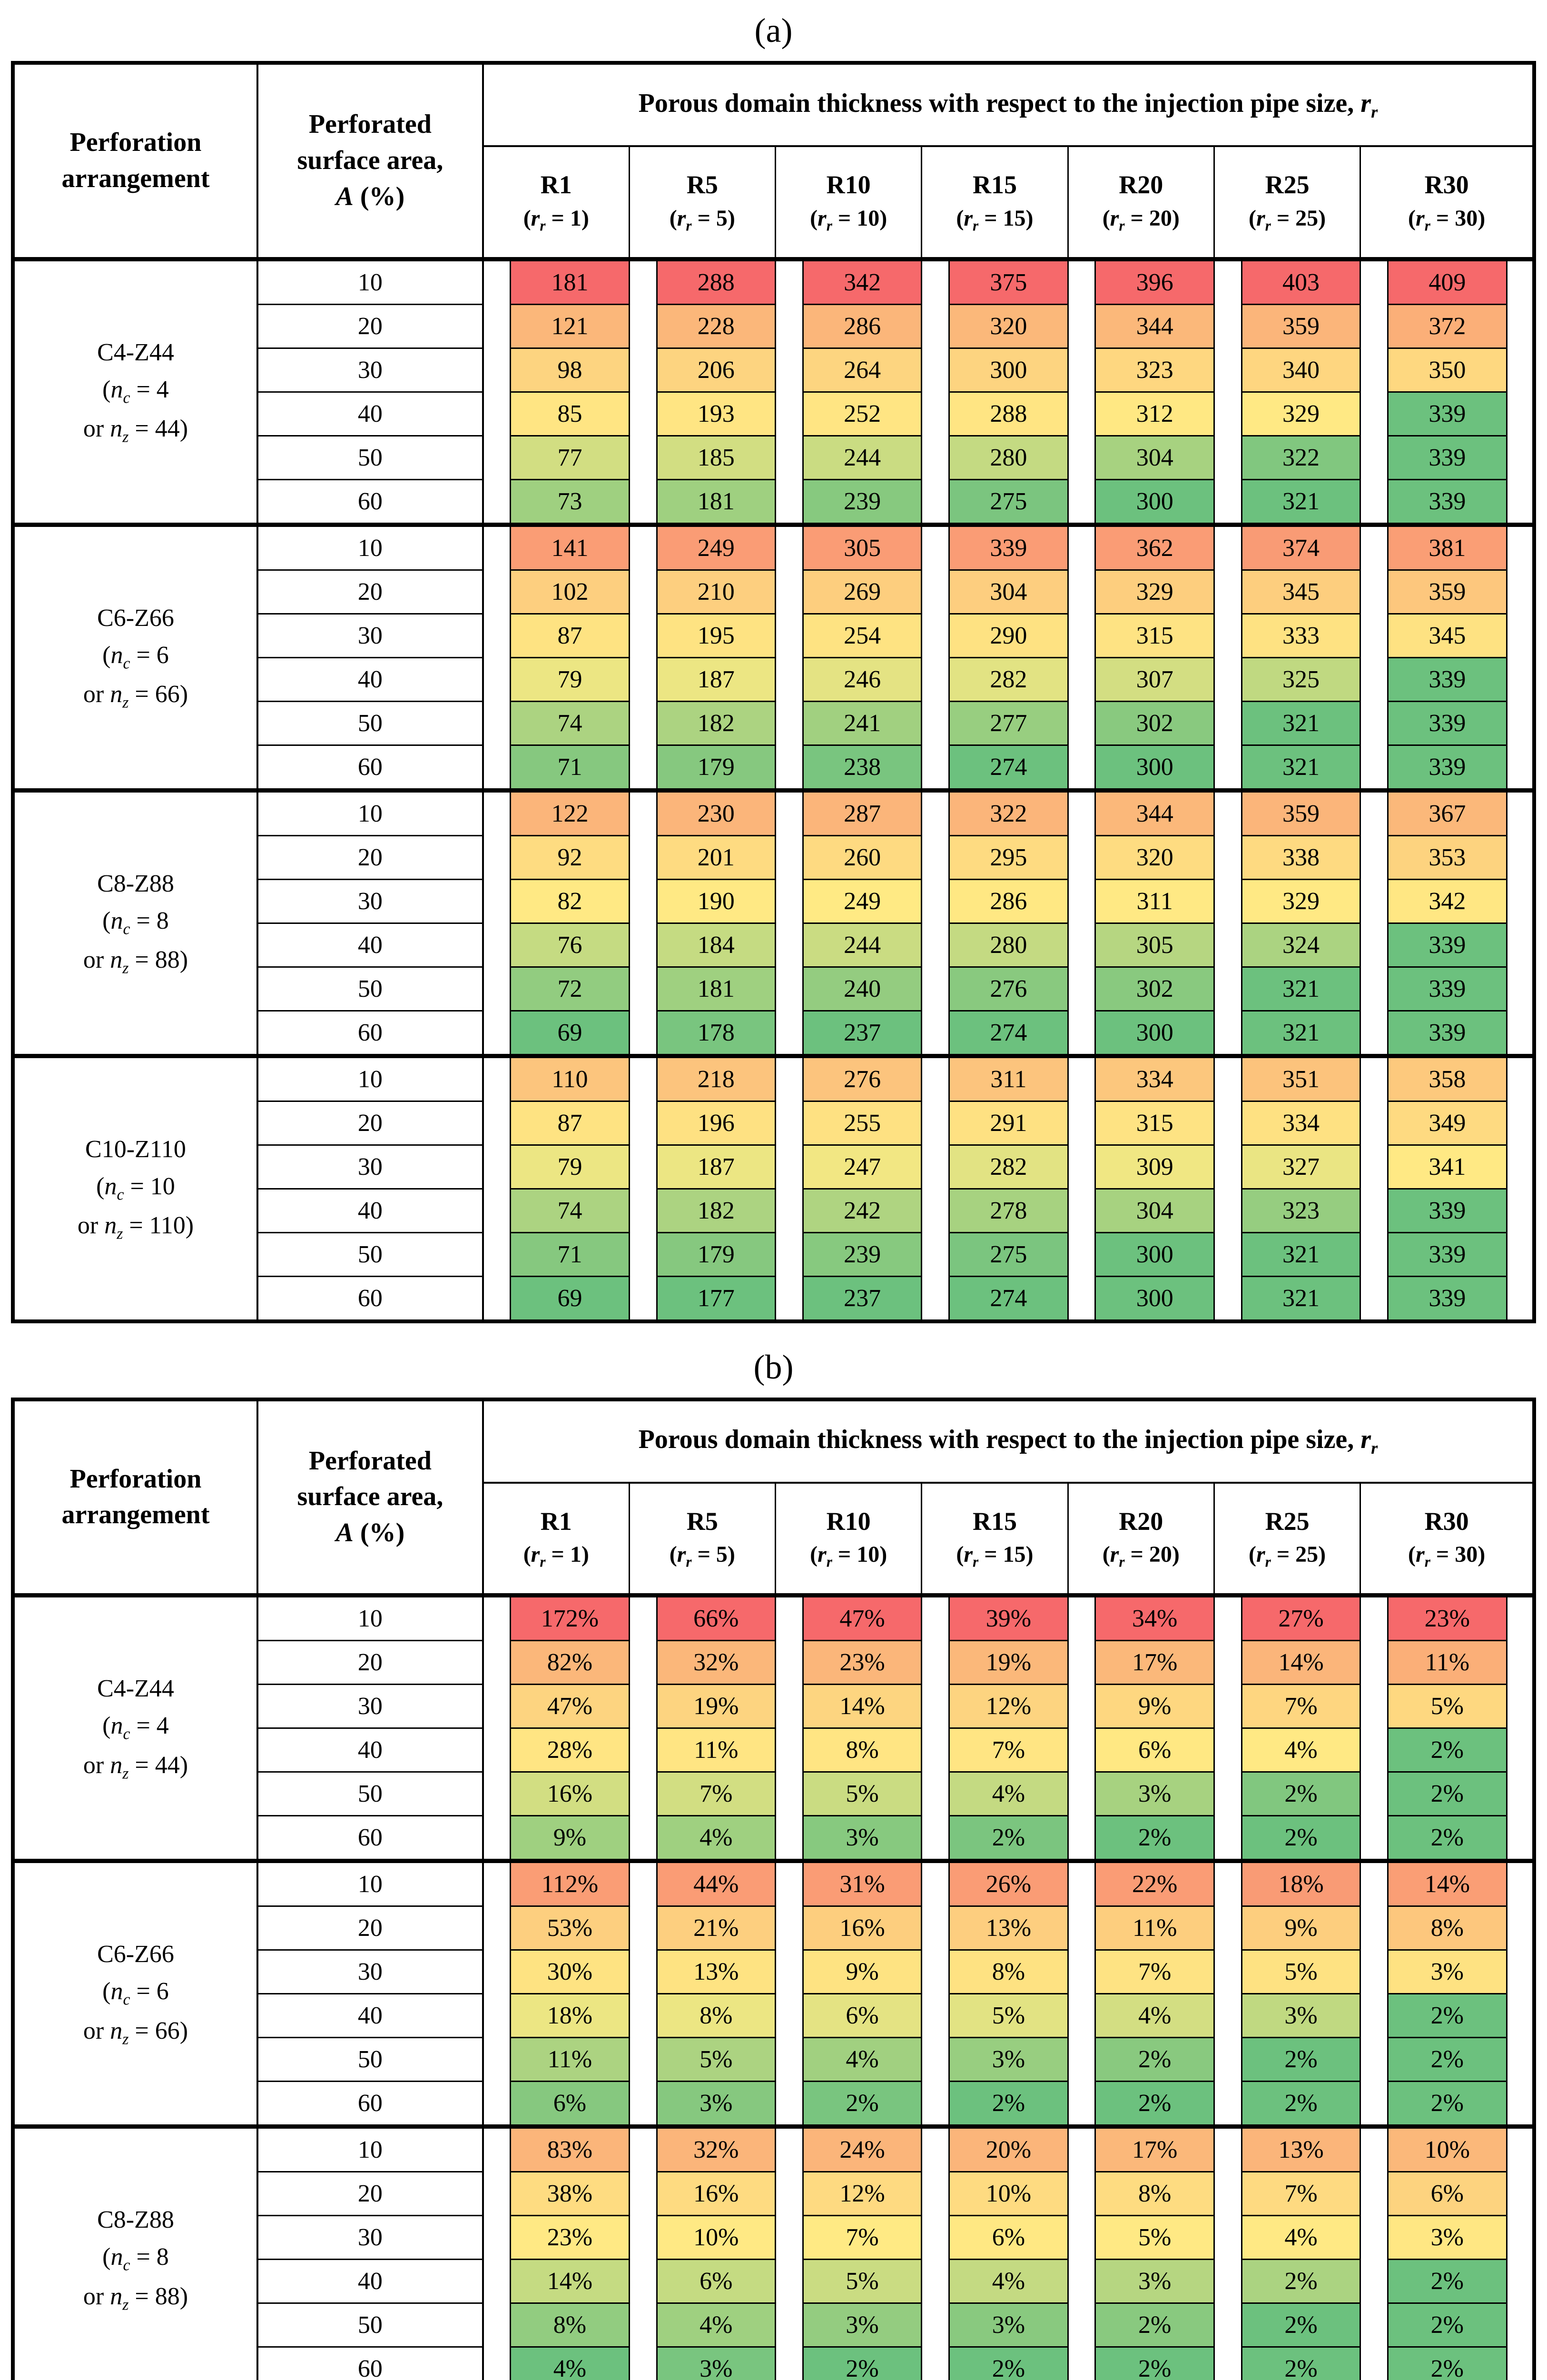 The width and height of the screenshot is (1547, 2380). Describe the element at coordinates (1301, 592) in the screenshot. I see `value-cell: 345` at that location.